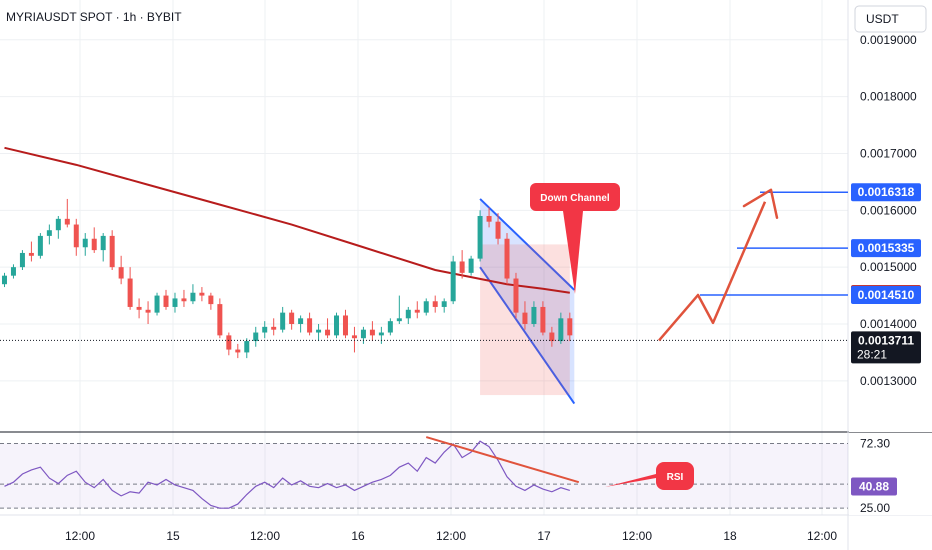 The height and width of the screenshot is (550, 932). I want to click on price-tag-label: 0.0015335, so click(886, 248).